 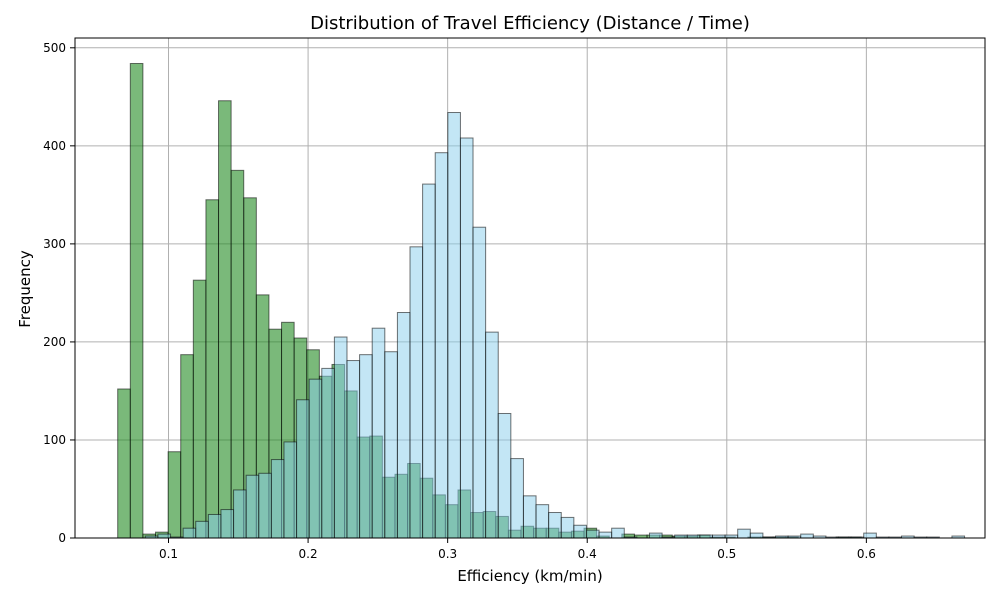 What do you see at coordinates (54, 146) in the screenshot?
I see `y-tick-label: 400` at bounding box center [54, 146].